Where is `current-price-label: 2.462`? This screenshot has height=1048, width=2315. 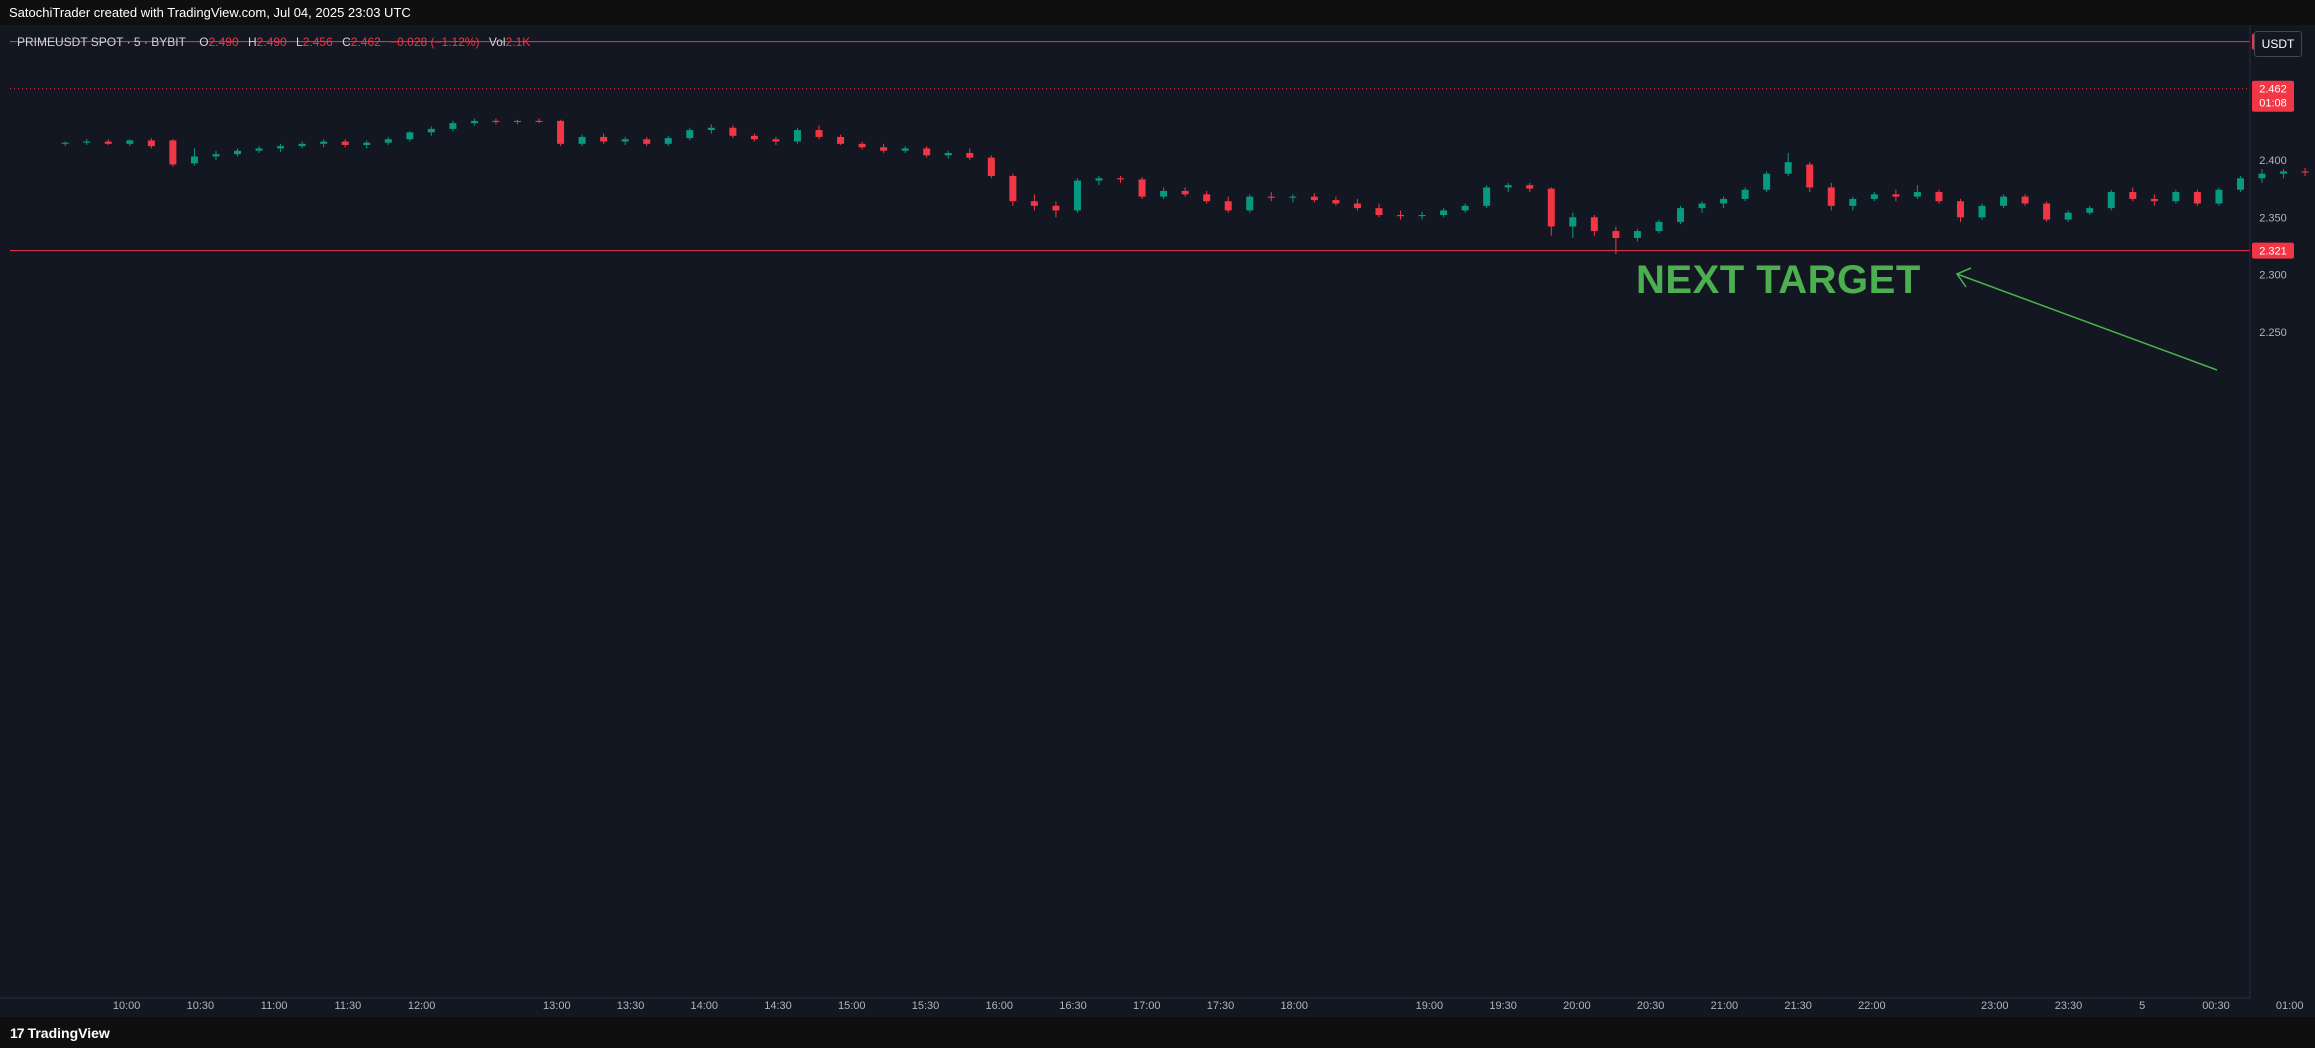
current-price-label: 2.462 is located at coordinates (2273, 90).